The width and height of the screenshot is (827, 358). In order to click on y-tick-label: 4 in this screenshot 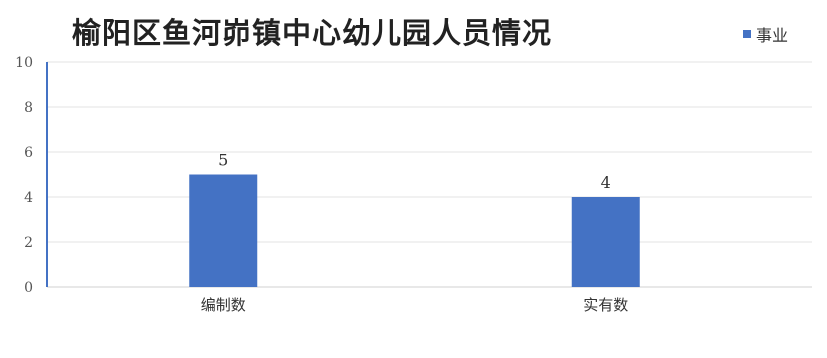, I will do `click(28, 198)`.